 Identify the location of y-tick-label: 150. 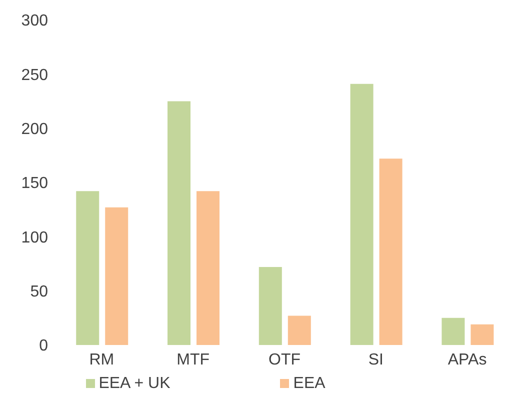
(34, 183).